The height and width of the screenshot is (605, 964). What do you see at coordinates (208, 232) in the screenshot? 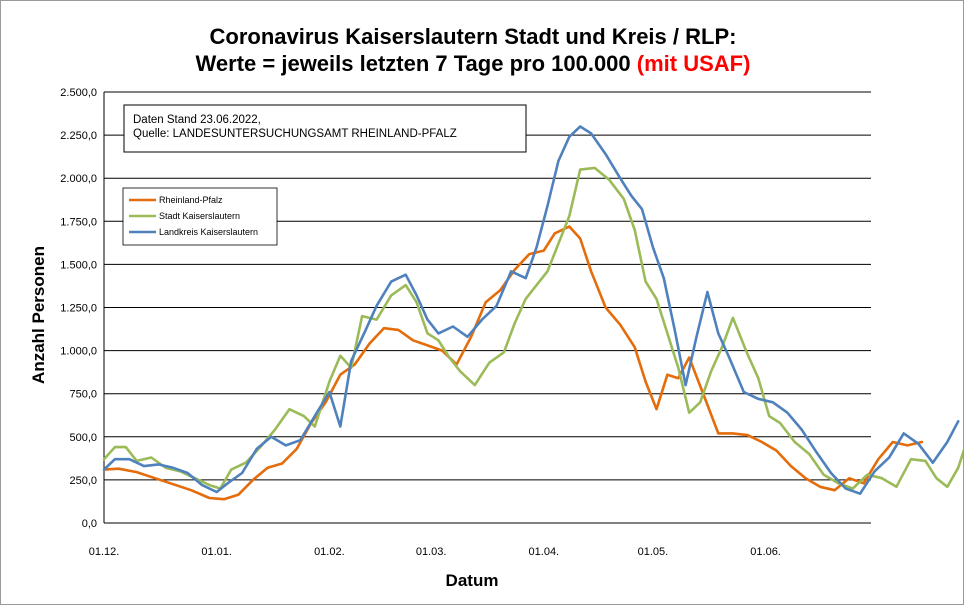
I see `legend-label: Landkreis Kaiserslautern` at bounding box center [208, 232].